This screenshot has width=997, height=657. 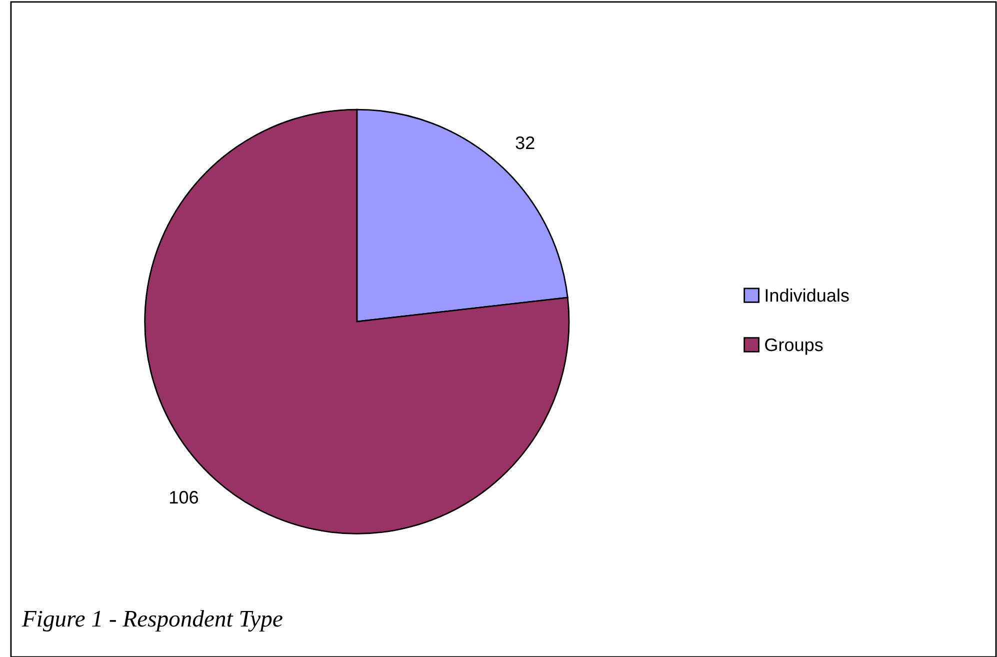 What do you see at coordinates (152, 621) in the screenshot?
I see `caption: Figure 1 - Respondent Type` at bounding box center [152, 621].